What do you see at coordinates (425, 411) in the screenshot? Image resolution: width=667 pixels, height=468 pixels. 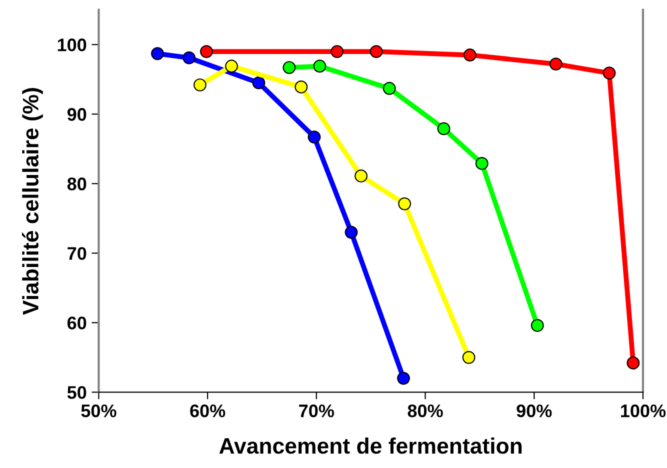 I see `x-tick-label: 80%` at bounding box center [425, 411].